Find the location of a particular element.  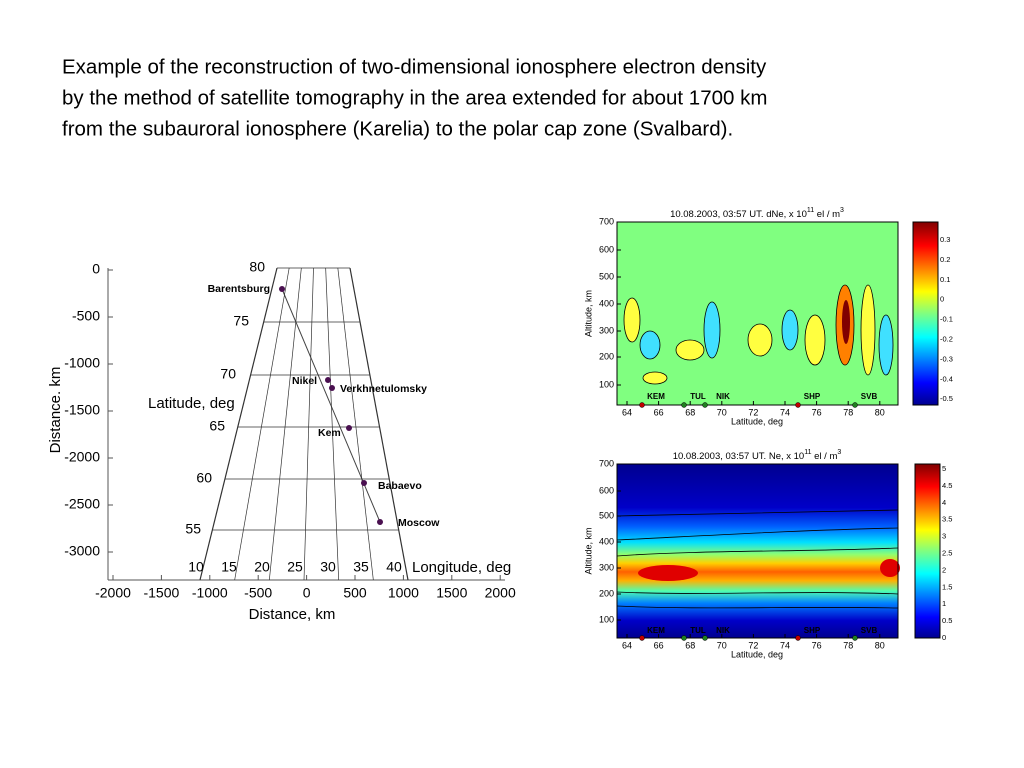

y-tick-label: 400 is located at coordinates (606, 303).